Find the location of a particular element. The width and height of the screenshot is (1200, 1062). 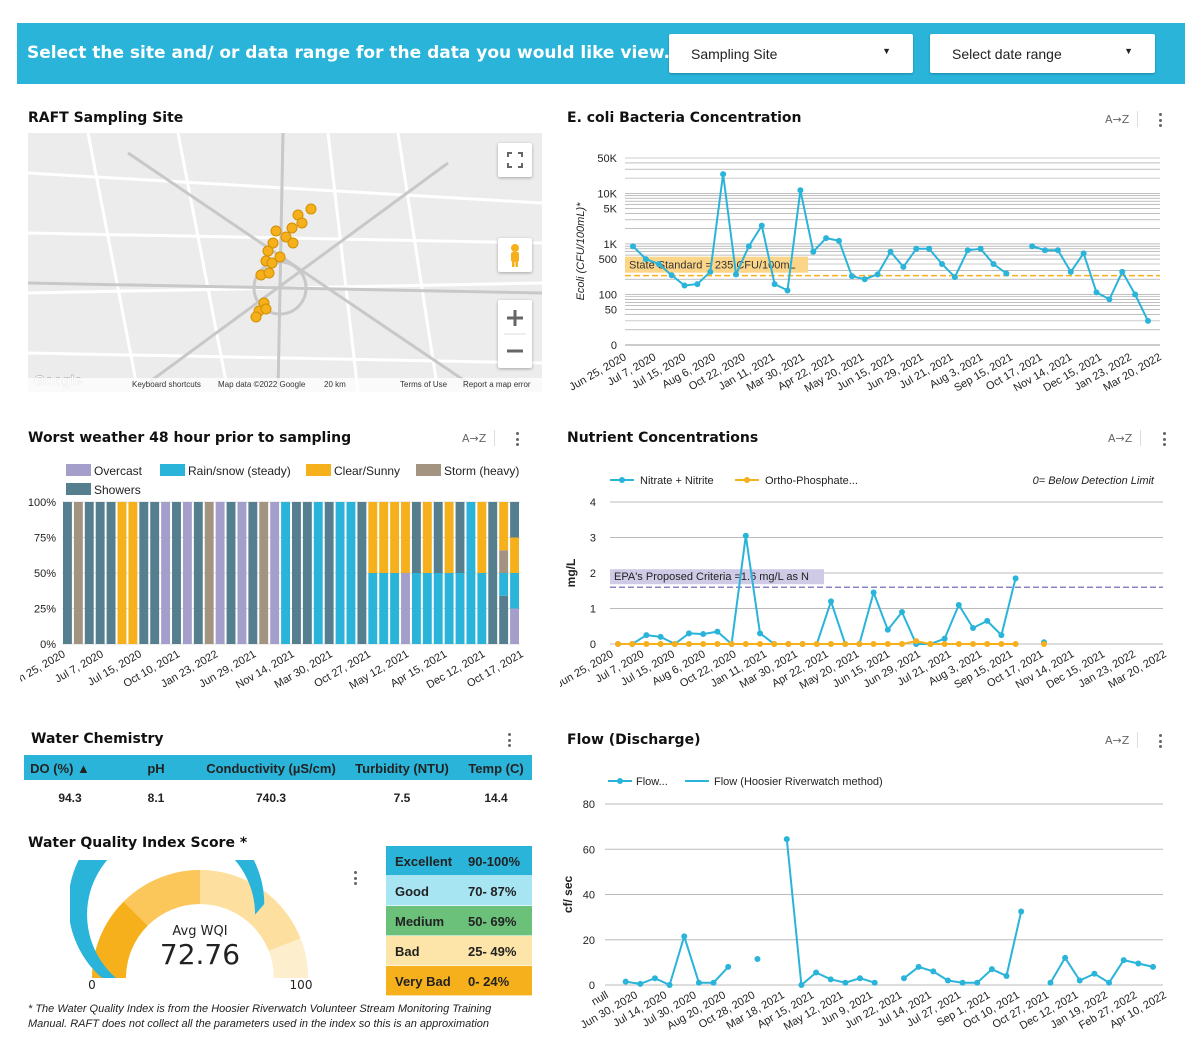

cell-ph: 8.1 is located at coordinates (156, 798).